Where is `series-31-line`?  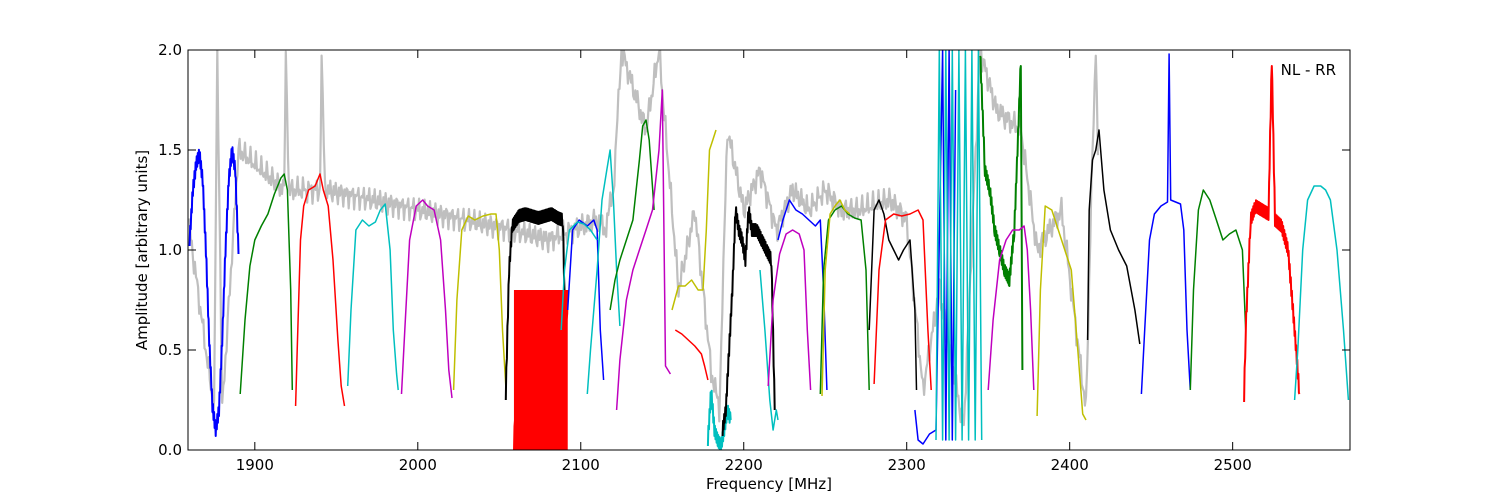 series-31-line is located at coordinates (1218, 290).